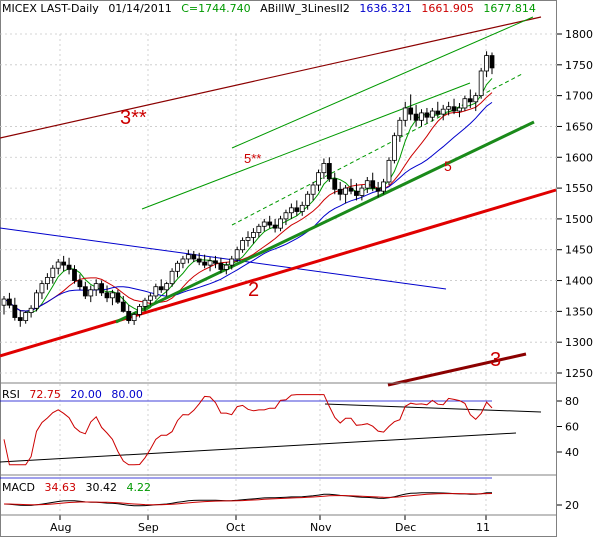  What do you see at coordinates (433, 408) in the screenshot?
I see `rsi-trend-line-upper` at bounding box center [433, 408].